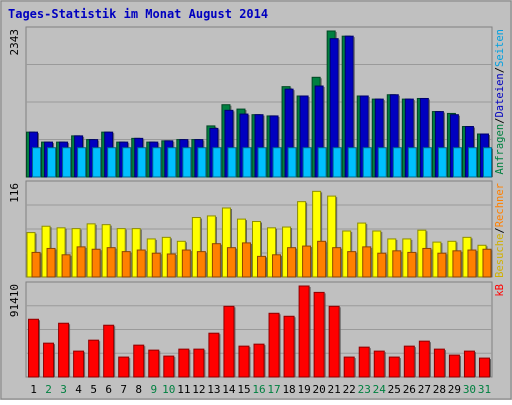 Image resolution: width=512 pixels, height=405 pixels. Describe the element at coordinates (258, 389) in the screenshot. I see `x-tick-label: 16` at that location.